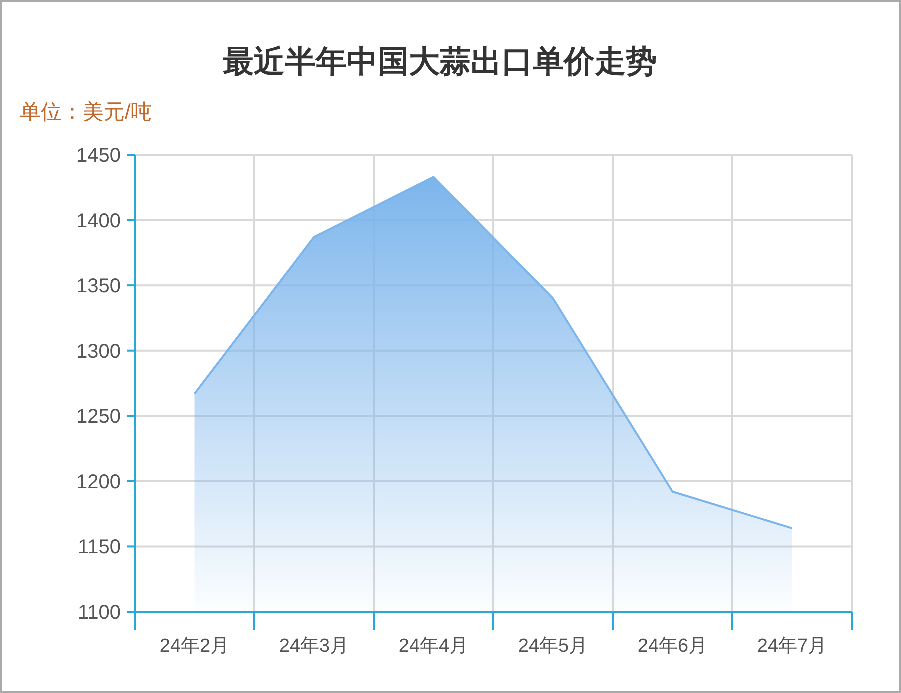 This screenshot has width=901, height=693. What do you see at coordinates (440, 61) in the screenshot?
I see `chart-title: 最近半年中国大蒜出口单价走势` at bounding box center [440, 61].